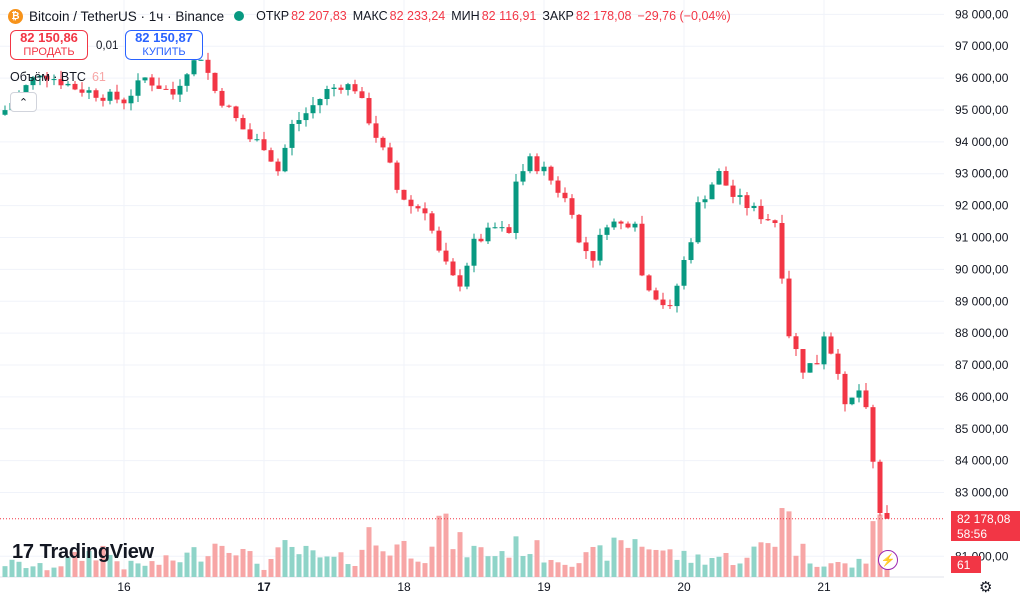  Describe the element at coordinates (982, 46) in the screenshot. I see `price-tick-label: 97 000,00` at that location.